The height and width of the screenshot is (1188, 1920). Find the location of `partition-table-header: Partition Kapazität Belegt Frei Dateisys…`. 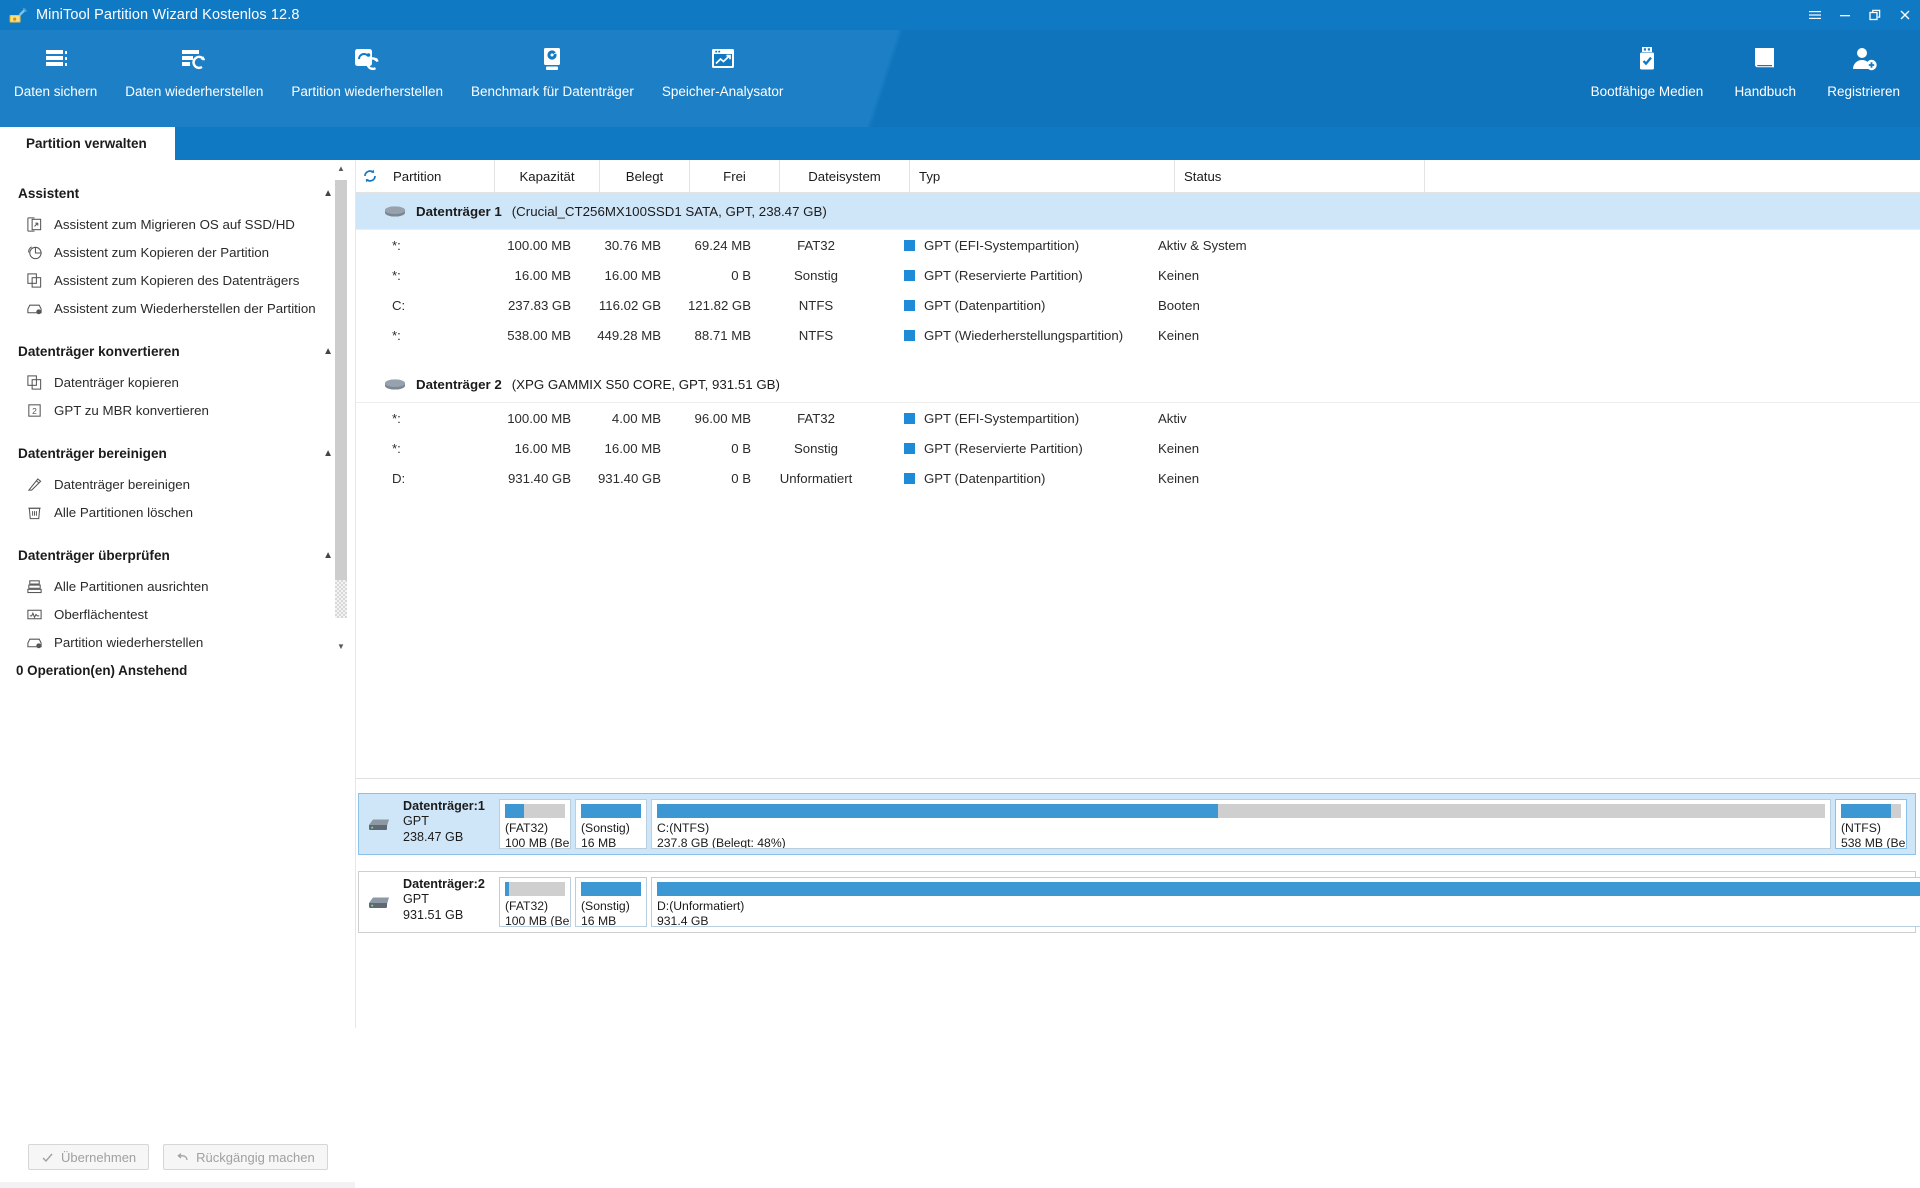

partition-table-header: Partition Kapazität Belegt Frei Dateisys… is located at coordinates (1138, 176).